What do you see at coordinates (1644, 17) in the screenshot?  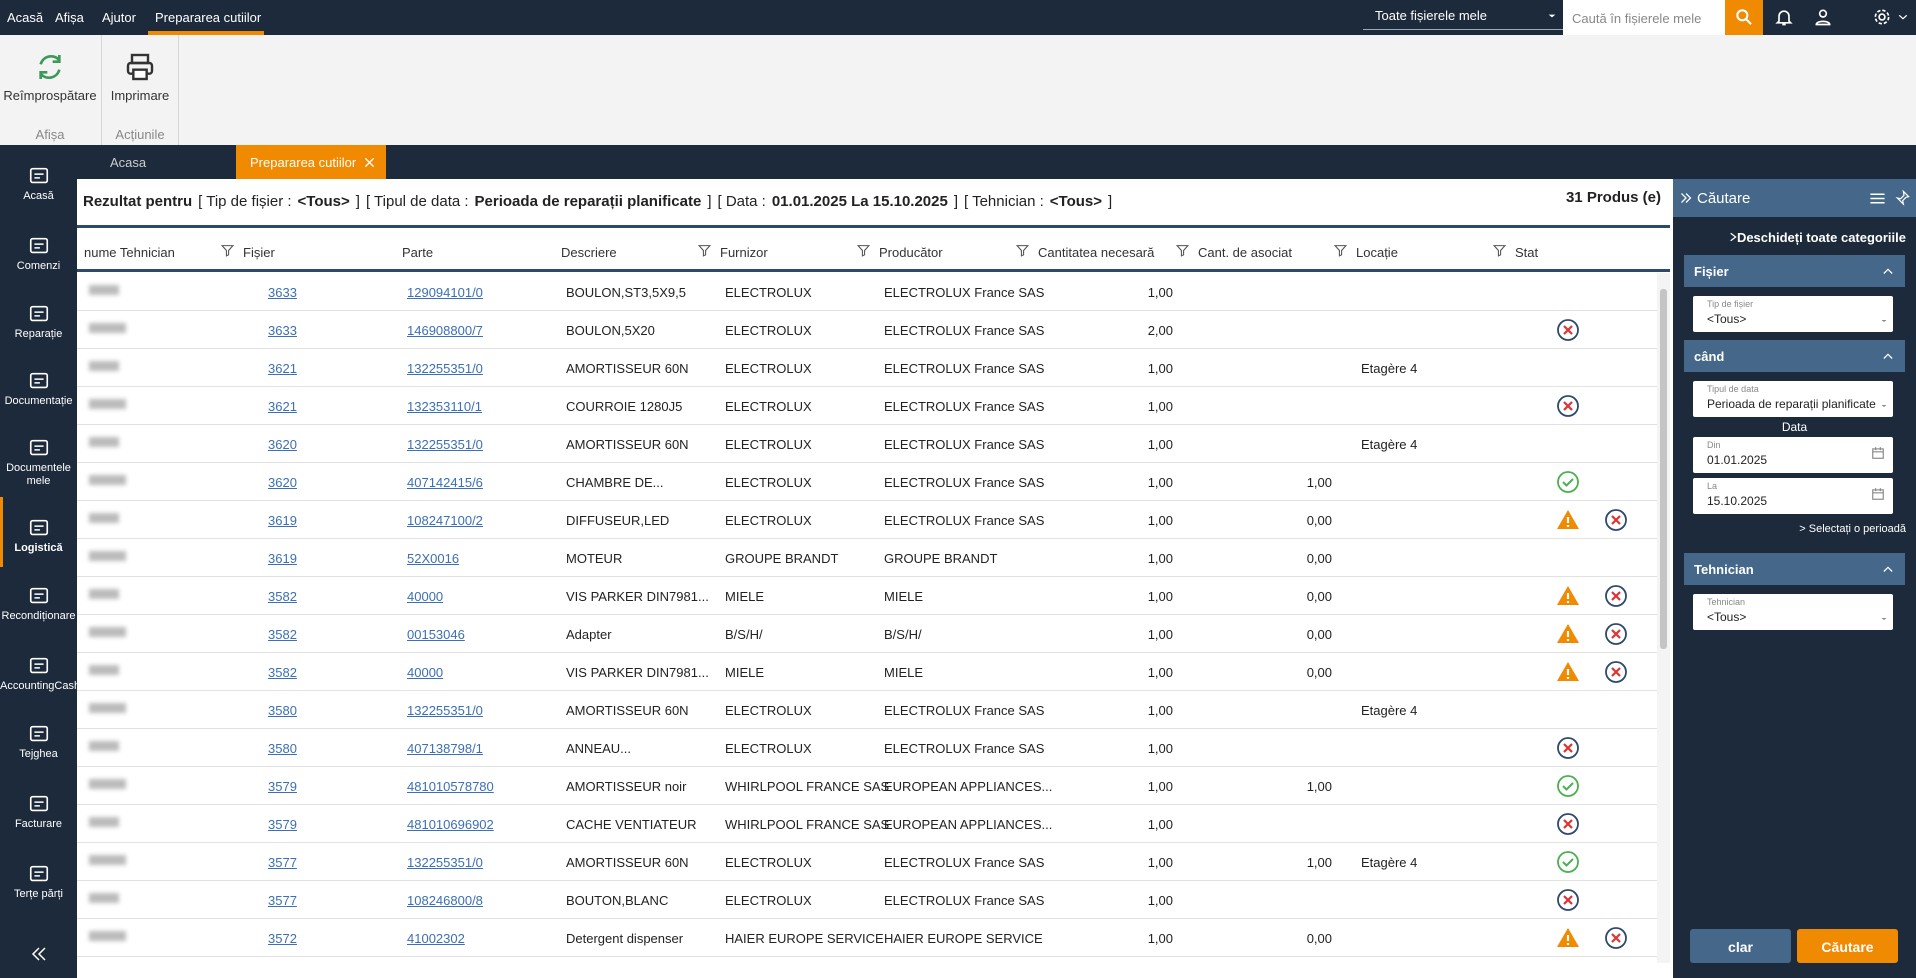 I see `search-input: Caută în fișierele mele` at bounding box center [1644, 17].